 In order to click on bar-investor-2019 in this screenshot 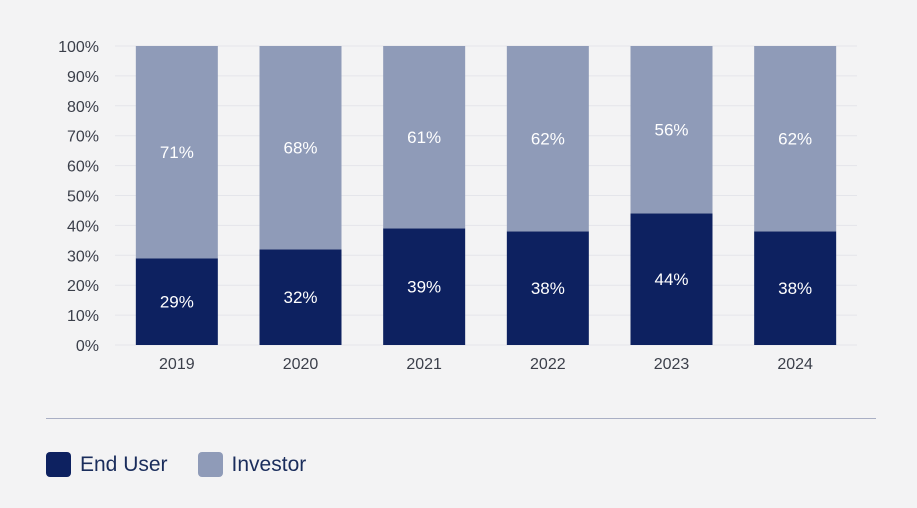, I will do `click(176, 152)`.